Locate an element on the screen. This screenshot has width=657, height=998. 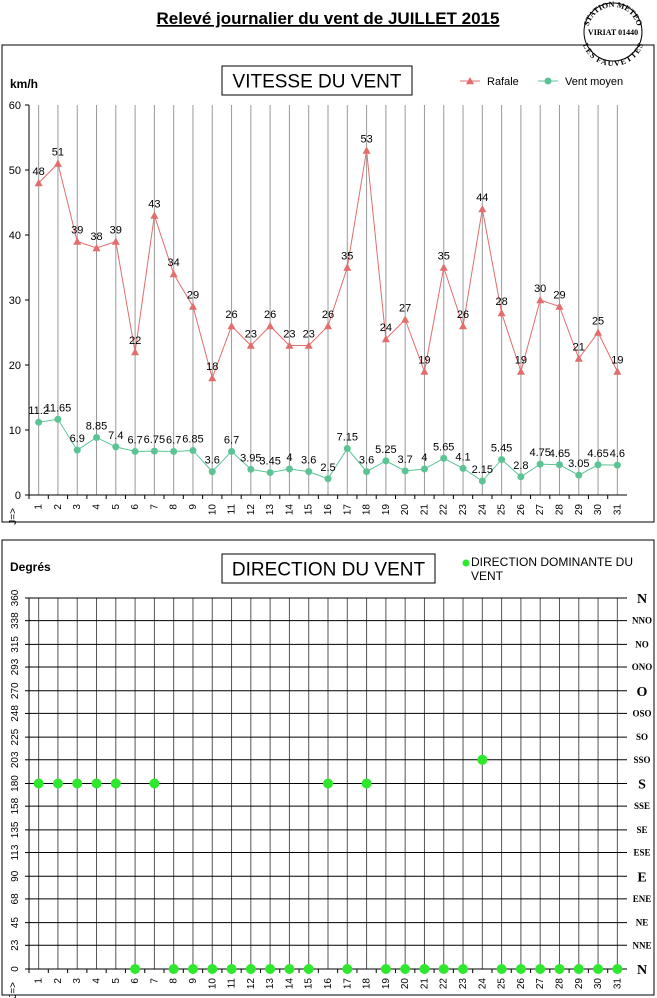
y-tick-label: 248 is located at coordinates (15, 713).